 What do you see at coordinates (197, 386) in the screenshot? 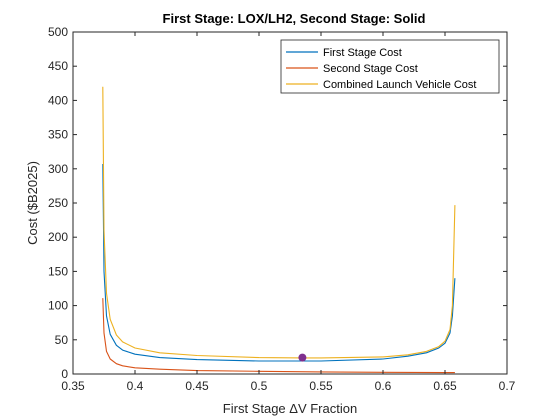
I see `x-tick-label: 0.45` at bounding box center [197, 386].